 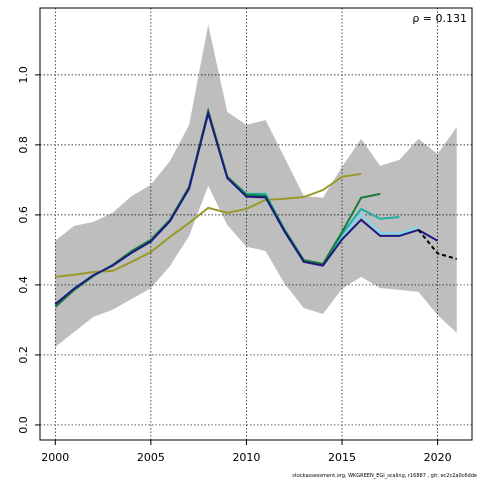 What do you see at coordinates (439, 18) in the screenshot?
I see `annotation: ρ = 0.131` at bounding box center [439, 18].